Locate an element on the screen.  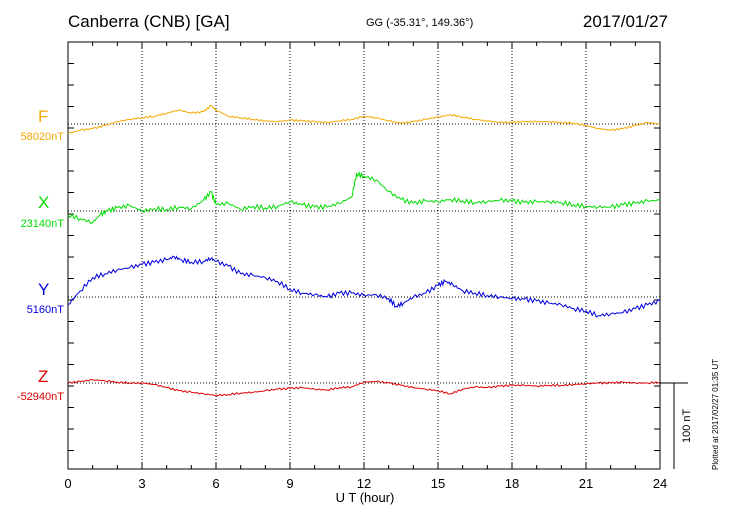
x-tick-label: 24 is located at coordinates (660, 483).